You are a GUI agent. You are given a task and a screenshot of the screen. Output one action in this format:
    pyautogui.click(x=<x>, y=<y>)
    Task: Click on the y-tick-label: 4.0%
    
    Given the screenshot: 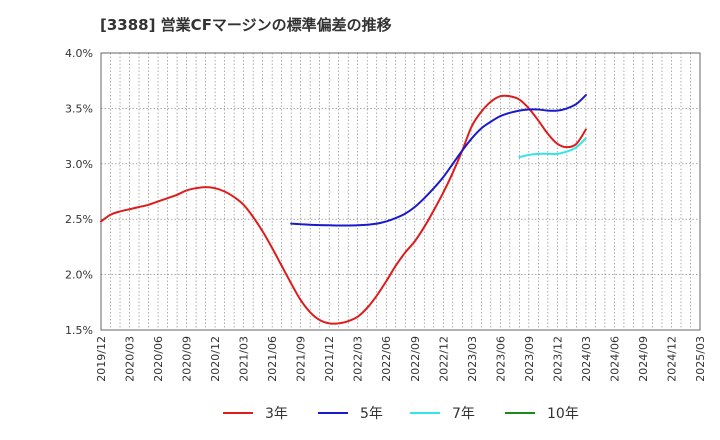 What is the action you would take?
    pyautogui.click(x=79, y=53)
    